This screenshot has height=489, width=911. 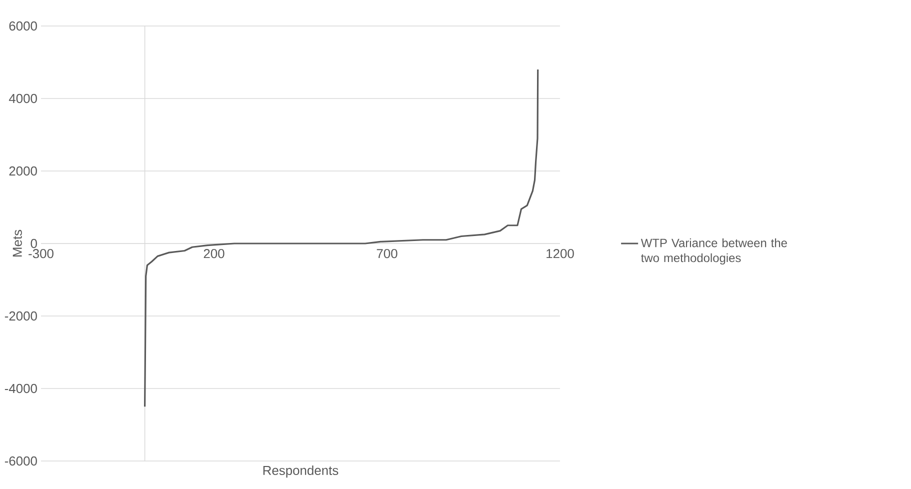 What do you see at coordinates (22, 99) in the screenshot?
I see `y-tick-label: 4000` at bounding box center [22, 99].